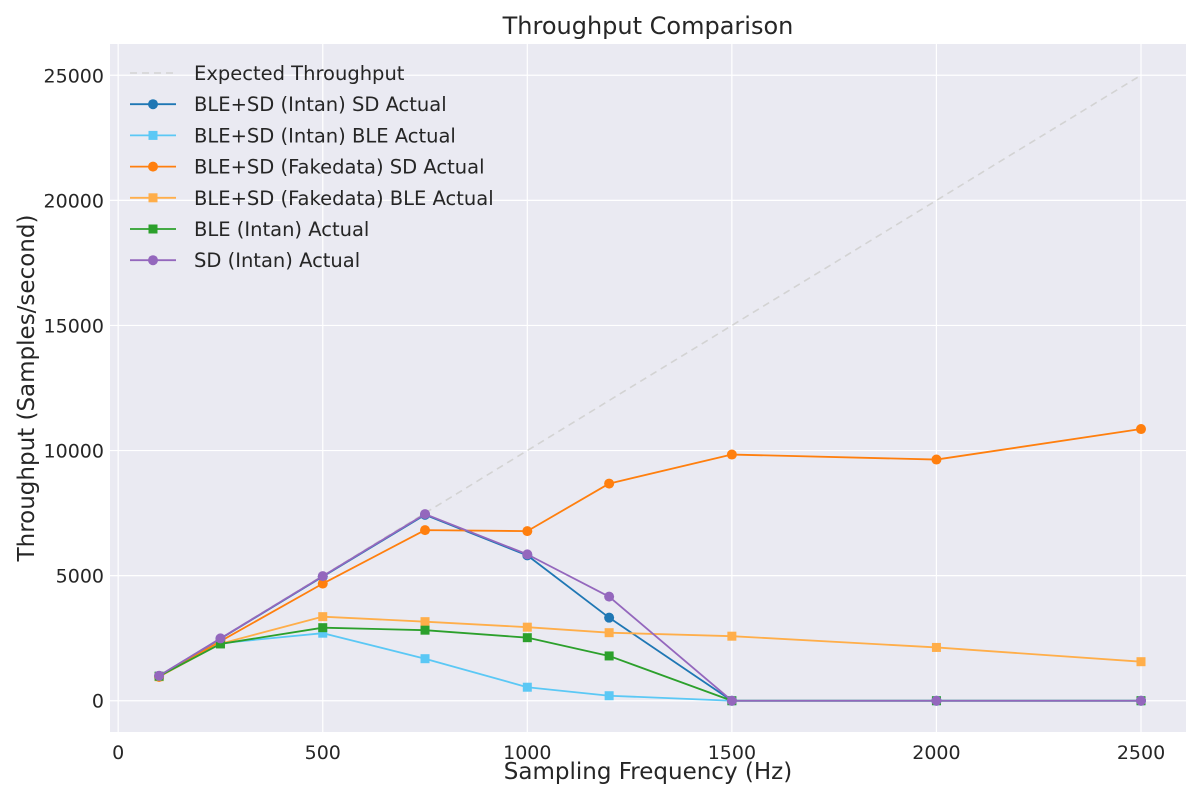 The height and width of the screenshot is (800, 1200). Describe the element at coordinates (118, 753) in the screenshot. I see `x-tick-label: 0` at that location.